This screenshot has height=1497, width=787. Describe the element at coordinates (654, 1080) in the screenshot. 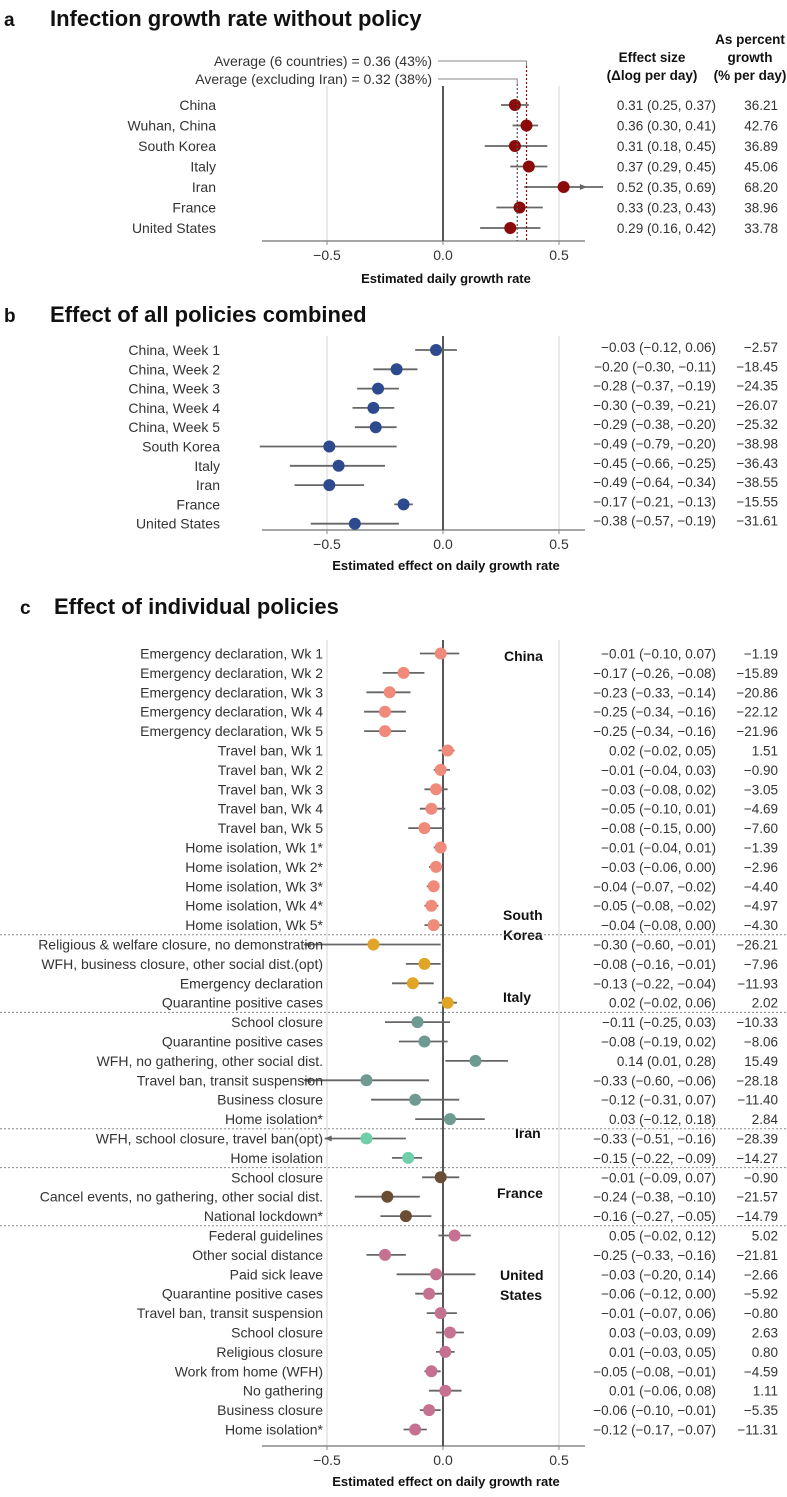

I see `row-effect-size: −0.33 (−0.60, −0.06)` at that location.